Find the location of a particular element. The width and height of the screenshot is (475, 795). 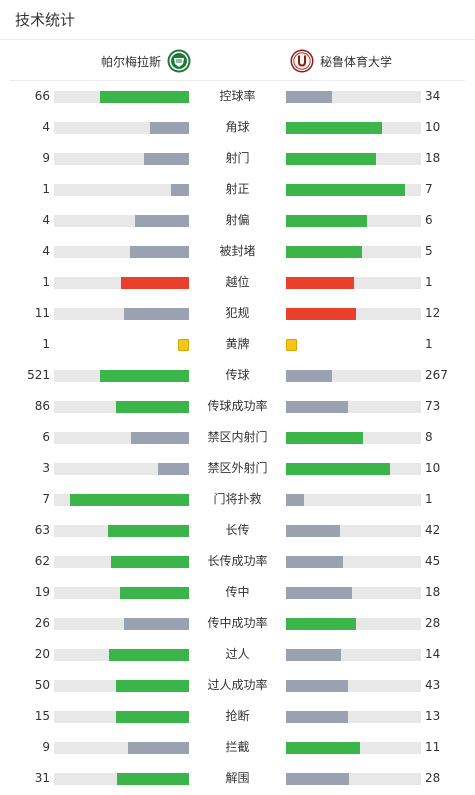

stat-row: 50 过人成功率 43 is located at coordinates (237, 685).